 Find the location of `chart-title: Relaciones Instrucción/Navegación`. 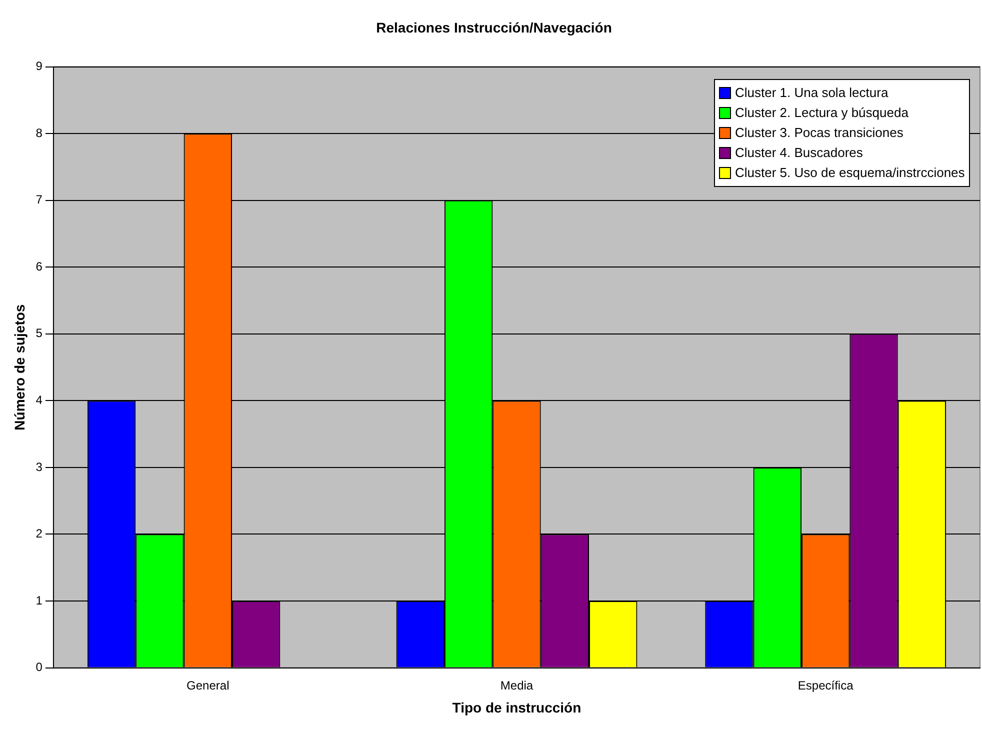

chart-title: Relaciones Instrucción/Navegación is located at coordinates (494, 27).